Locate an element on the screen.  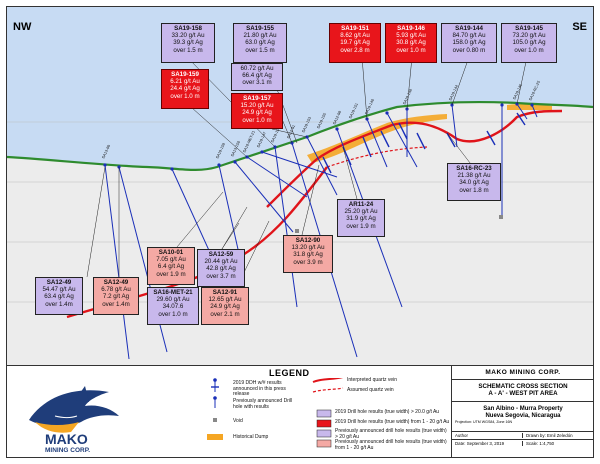
result-au: 25.20 g/t Au is located at coordinates (361, 212).